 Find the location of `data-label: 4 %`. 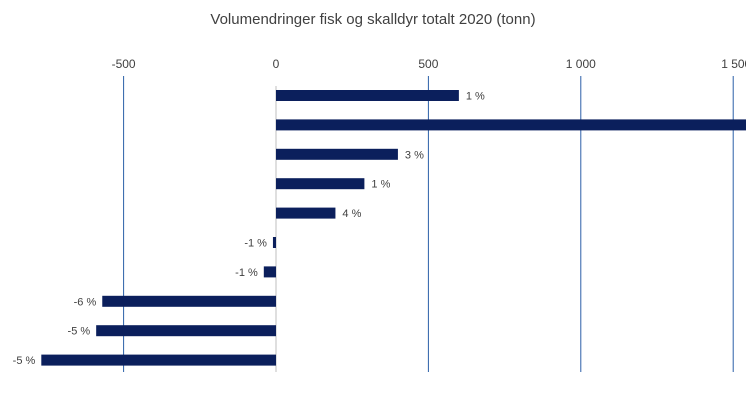

data-label: 4 % is located at coordinates (351, 214).